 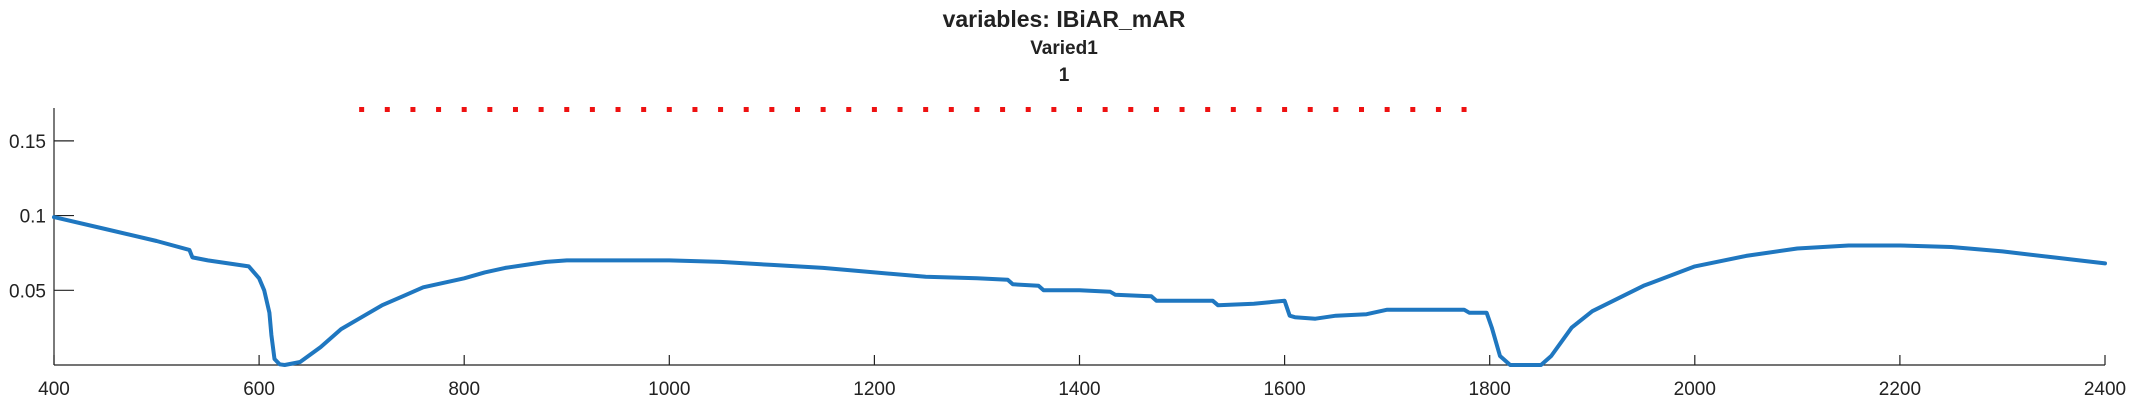 I want to click on x-tick-label: 1600, so click(x=1284, y=389).